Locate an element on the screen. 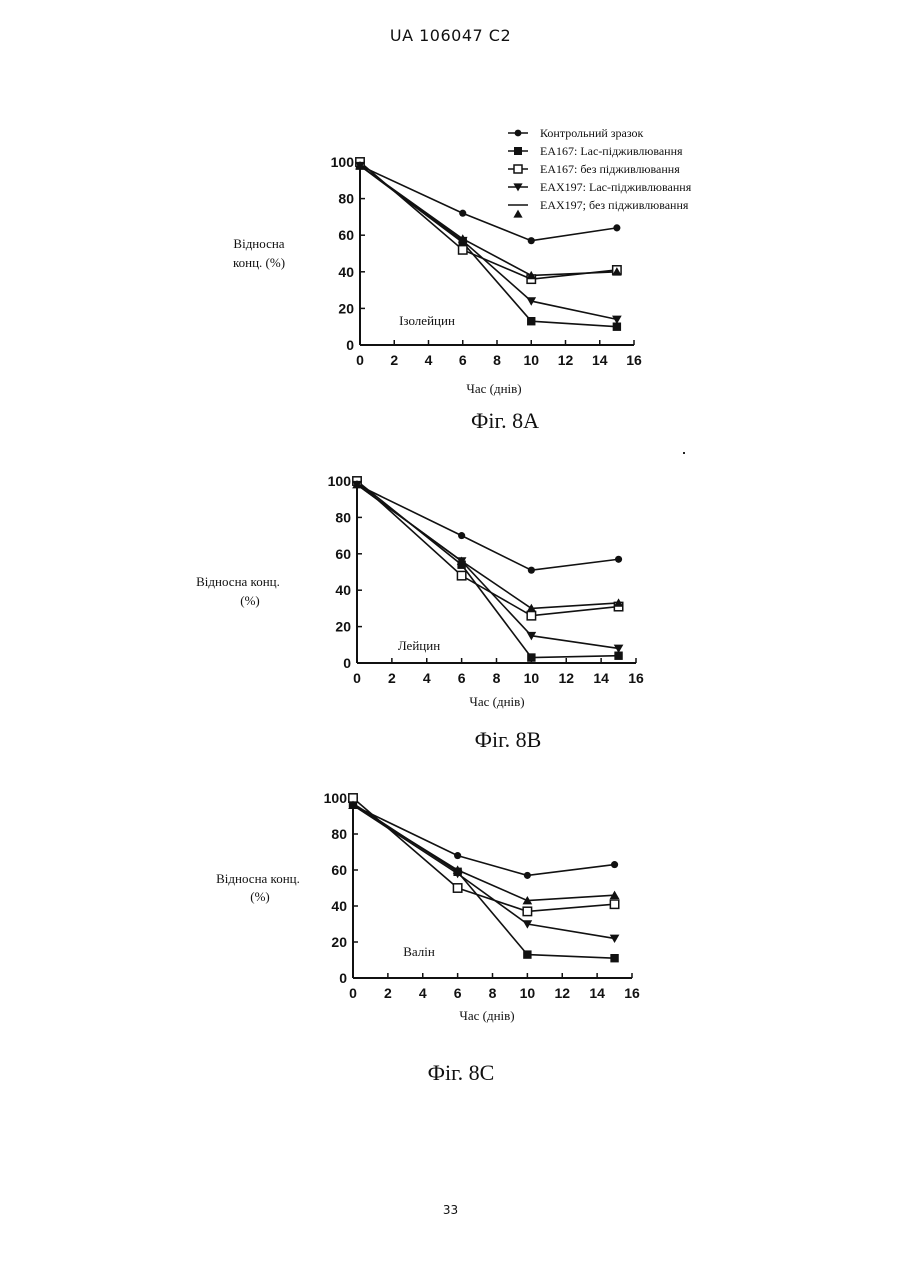 This screenshot has height=1273, width=901. legend-marker-circle is located at coordinates (518, 133).